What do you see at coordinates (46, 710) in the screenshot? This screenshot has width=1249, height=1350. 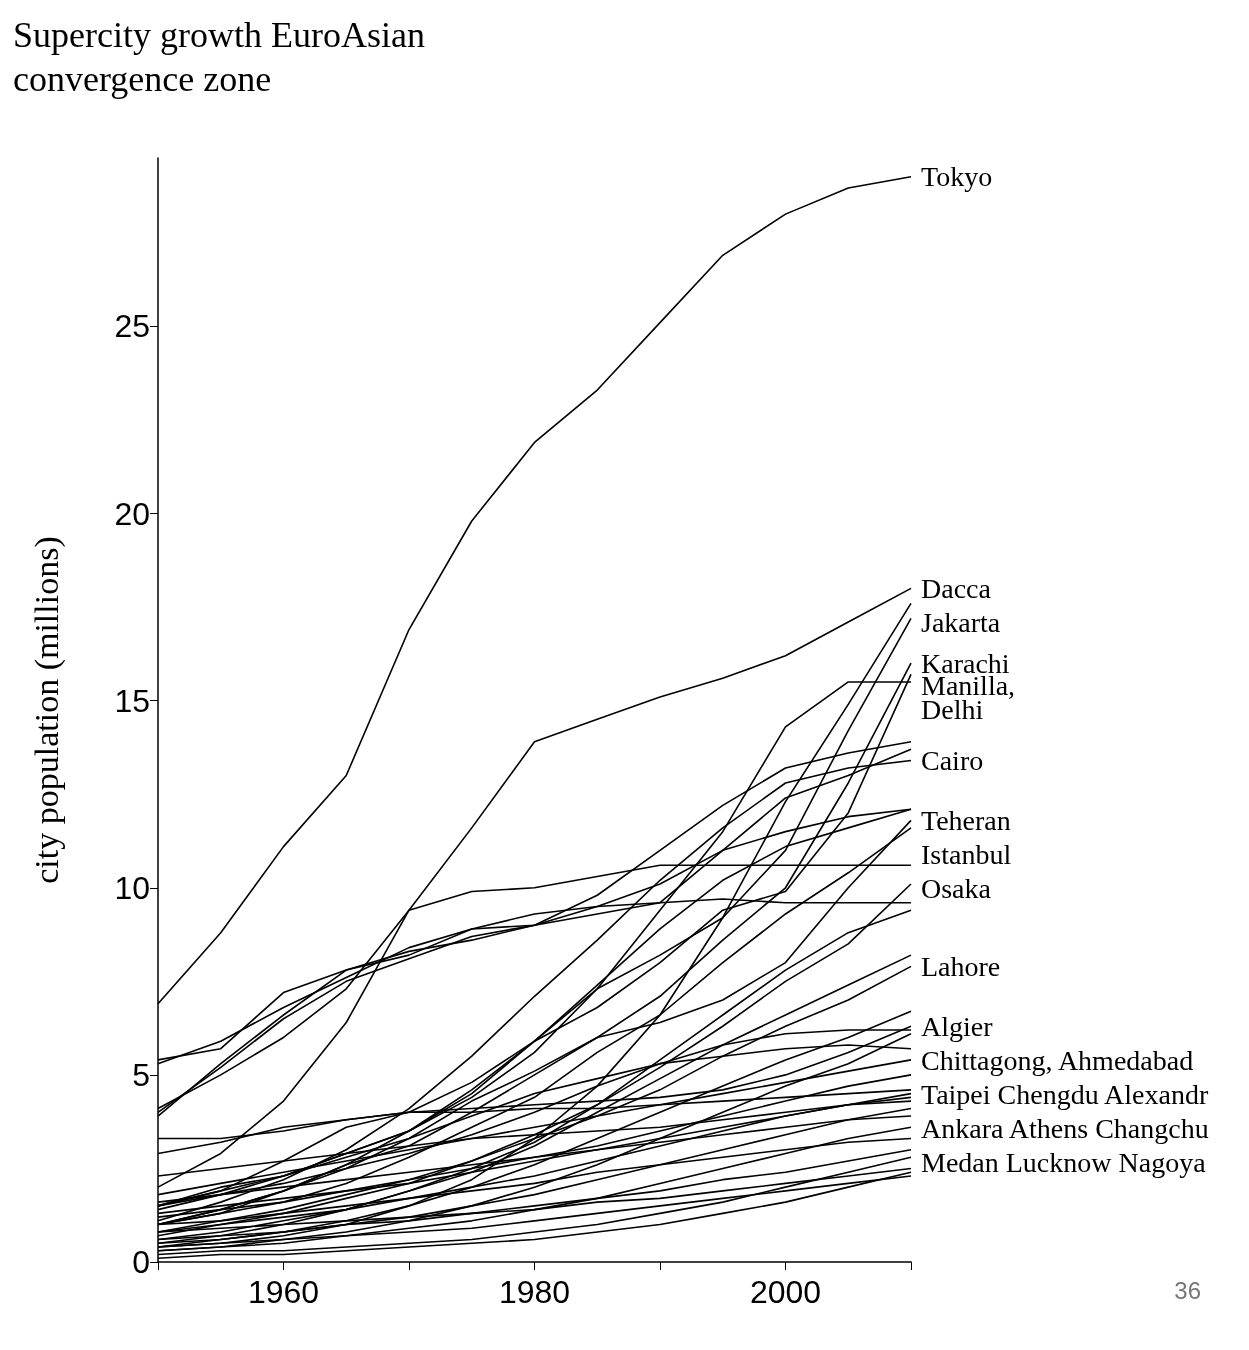 I see `y-axis-title: city population (millions)` at bounding box center [46, 710].